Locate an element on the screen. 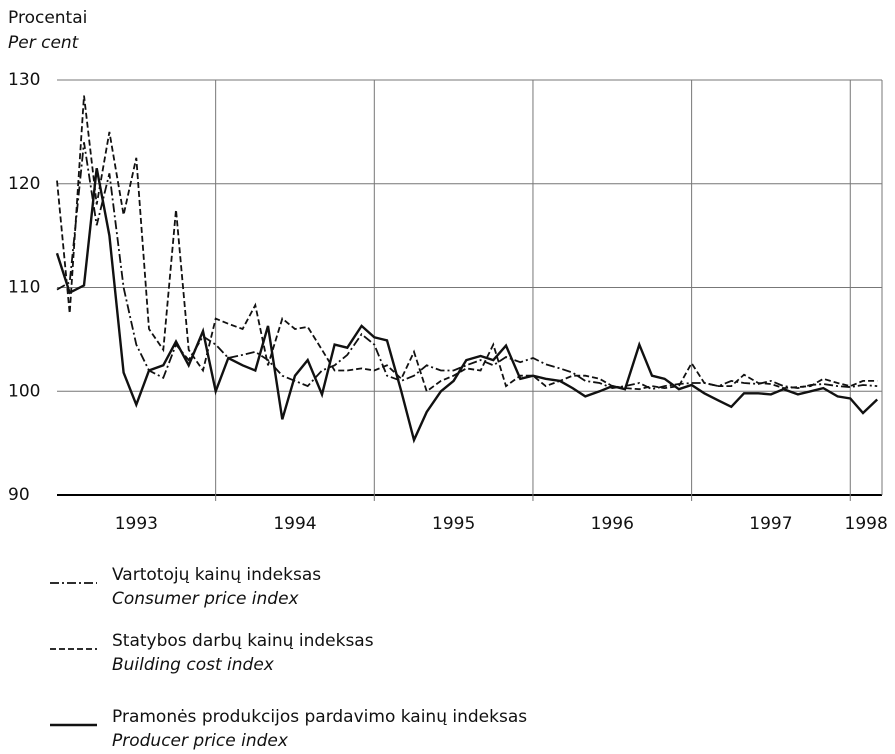 This screenshot has height=754, width=895. y-axis-label: Procentai is located at coordinates (47, 18).